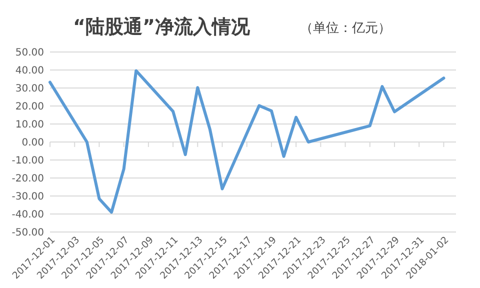  Describe the element at coordinates (29, 53) in the screenshot. I see `y-tick-label: 50.00` at that location.